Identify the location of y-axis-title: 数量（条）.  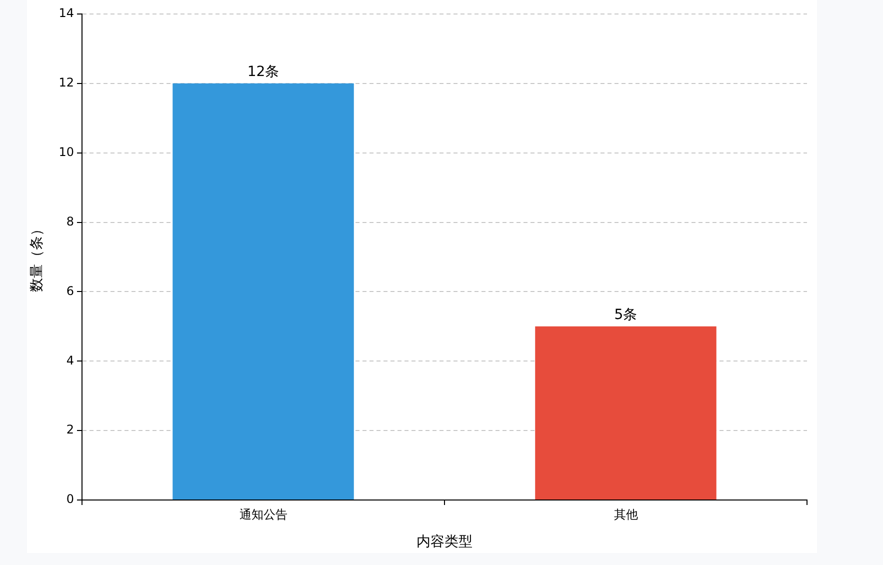
(37, 257).